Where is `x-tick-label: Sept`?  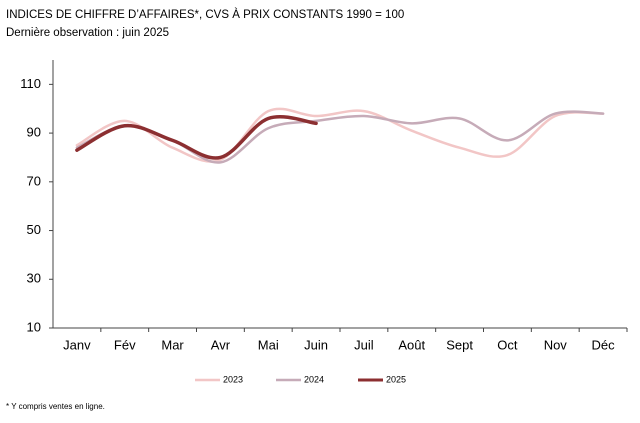
x-tick-label: Sept is located at coordinates (459, 344).